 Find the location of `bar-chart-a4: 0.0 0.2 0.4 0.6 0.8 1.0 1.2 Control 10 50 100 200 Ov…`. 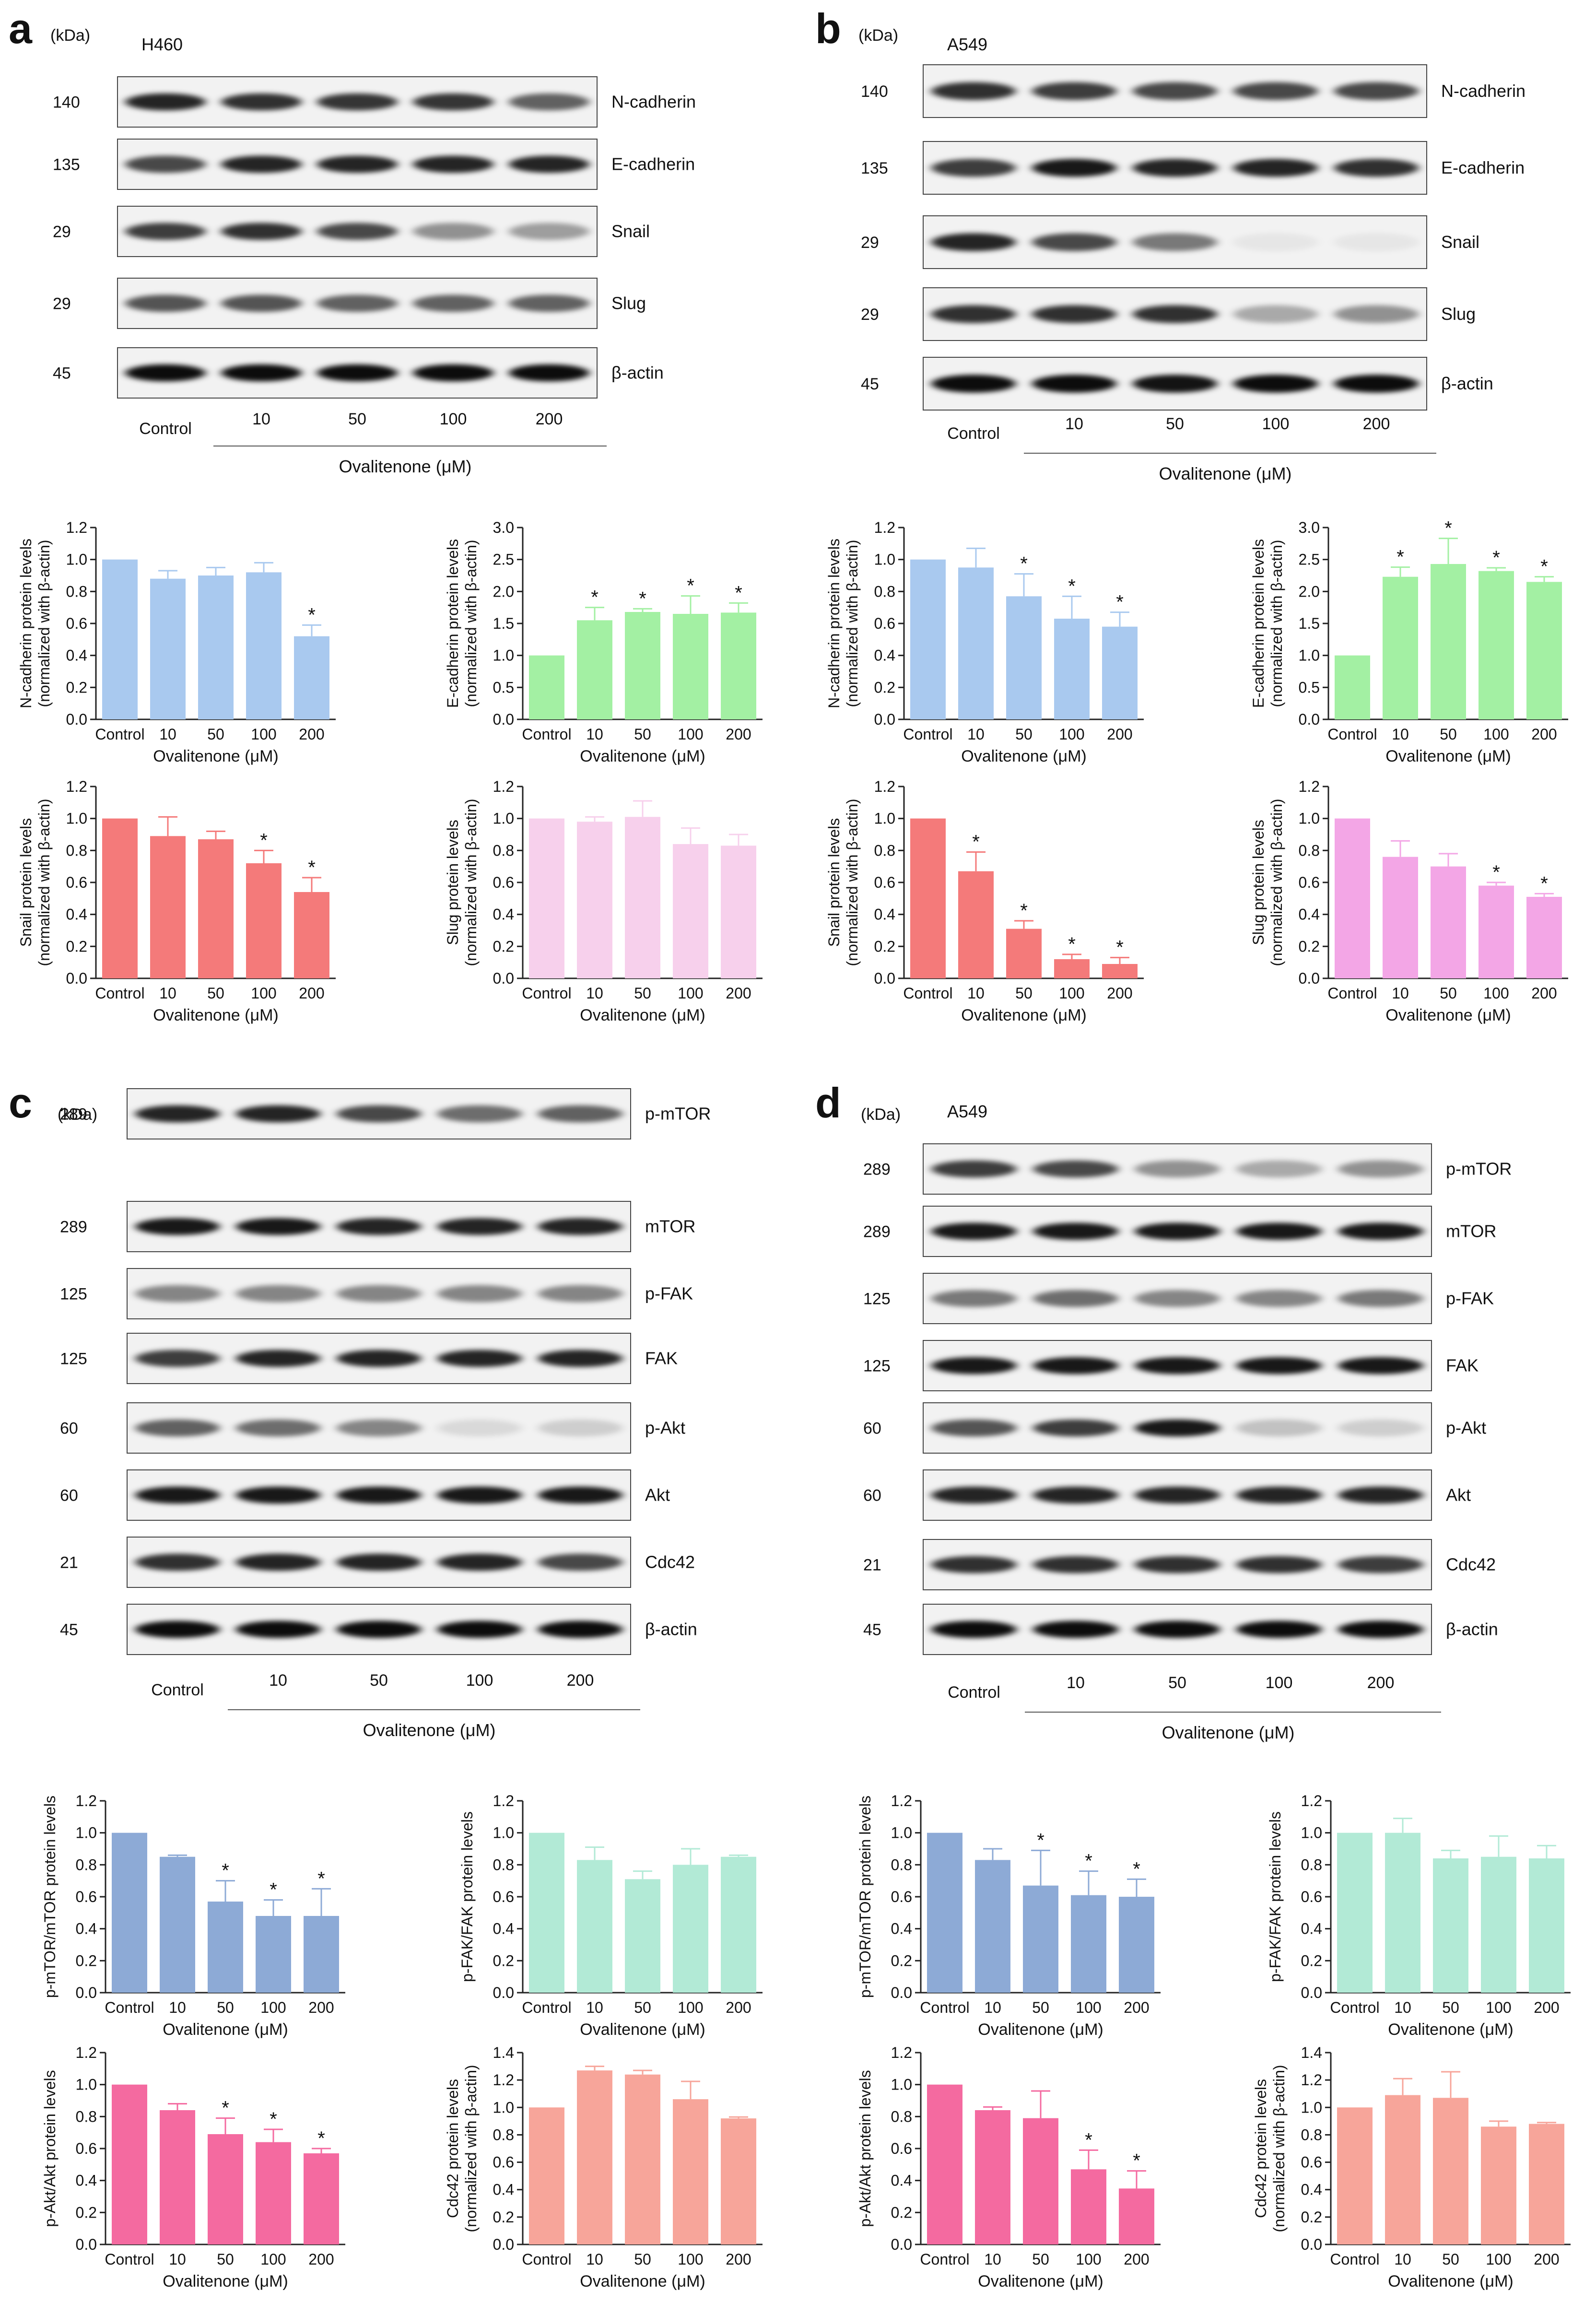

bar-chart-a4: 0.0 0.2 0.4 0.6 0.8 1.0 1.2 Control 10 50 100 200 Ov… is located at coordinates (603, 901).